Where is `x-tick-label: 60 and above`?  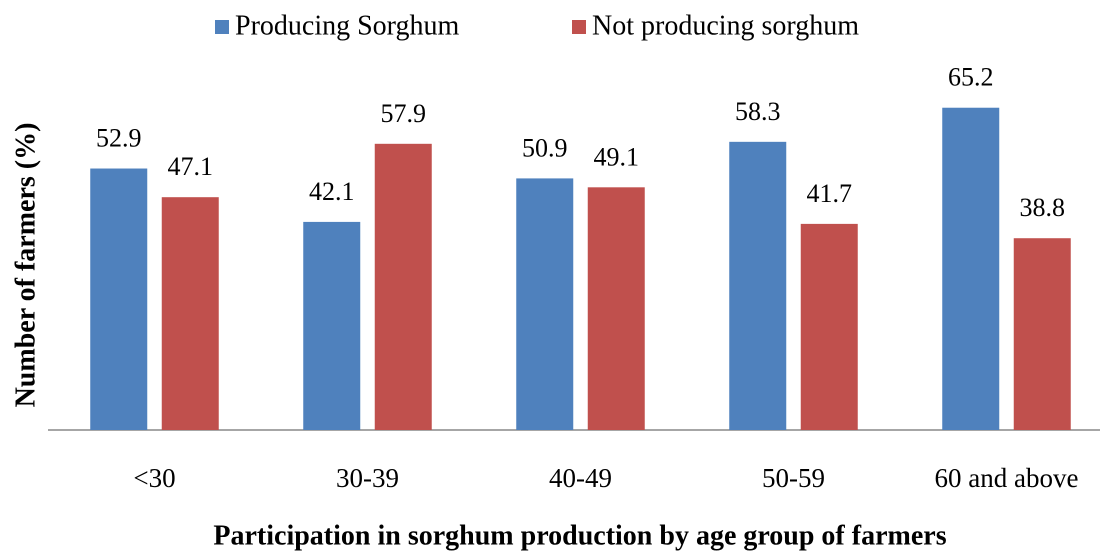 x-tick-label: 60 and above is located at coordinates (1007, 478).